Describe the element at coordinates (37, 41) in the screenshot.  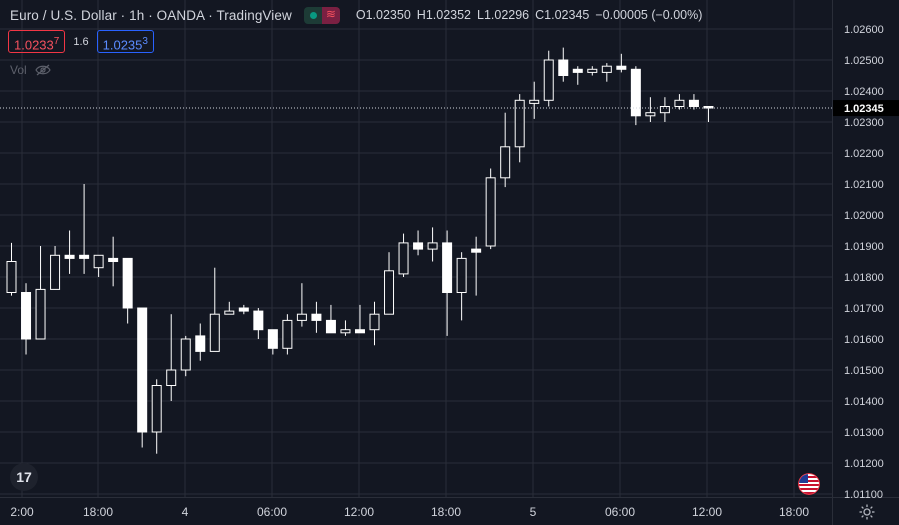
I see `sell-button: 1.02337` at that location.